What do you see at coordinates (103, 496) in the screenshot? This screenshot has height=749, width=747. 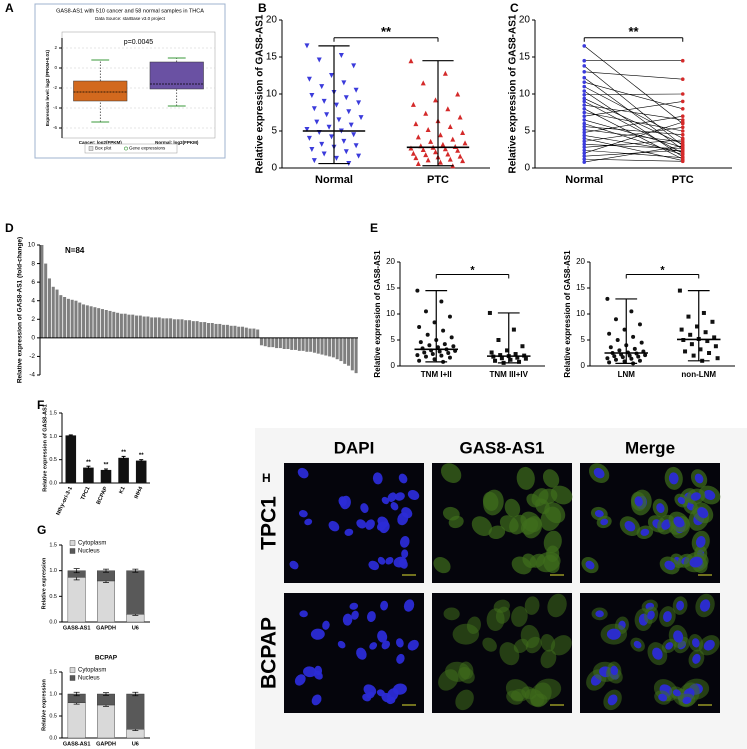 I see `x-tick-label: BCPAP` at bounding box center [103, 496].